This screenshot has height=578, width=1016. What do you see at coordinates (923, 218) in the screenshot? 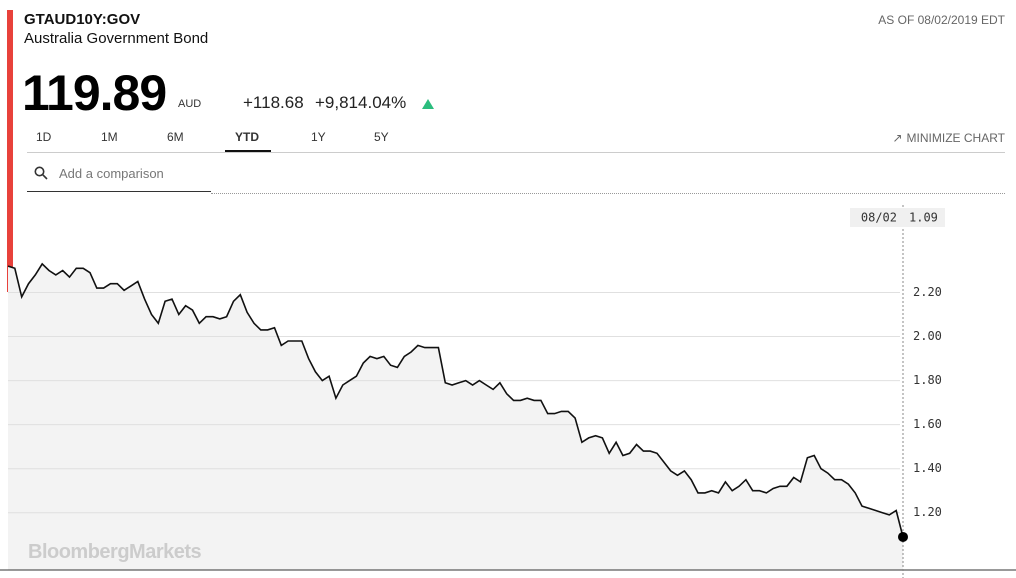
I see `crosshair-value: 1.09` at bounding box center [923, 218].